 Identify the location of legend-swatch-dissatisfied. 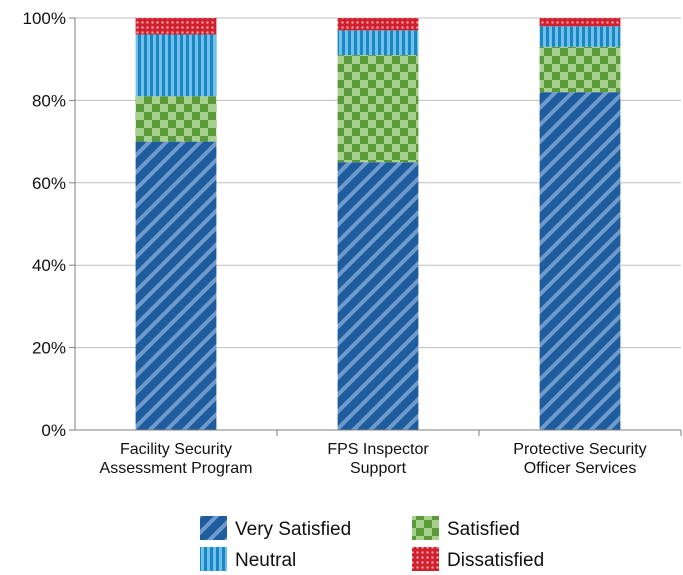
(425, 559).